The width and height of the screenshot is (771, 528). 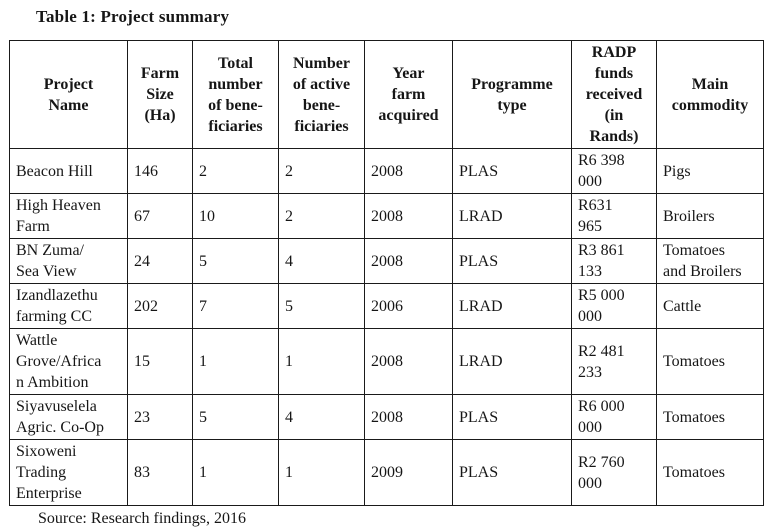 What do you see at coordinates (160, 171) in the screenshot?
I see `cell-farm-size: 146` at bounding box center [160, 171].